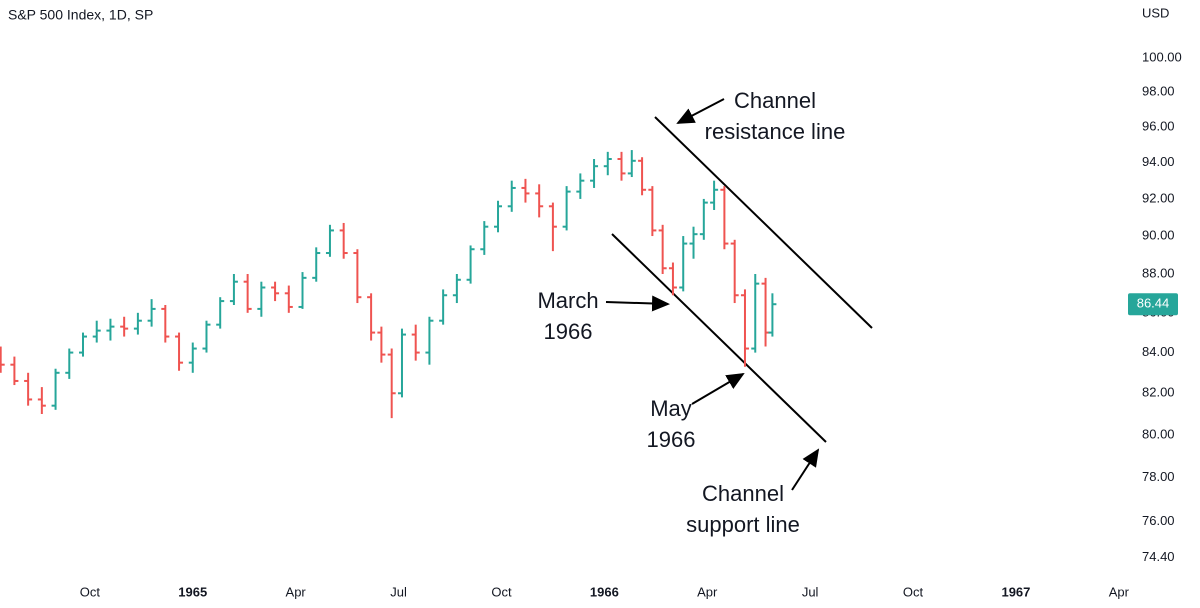  What do you see at coordinates (1155, 12) in the screenshot?
I see `currency-label: USD` at bounding box center [1155, 12].